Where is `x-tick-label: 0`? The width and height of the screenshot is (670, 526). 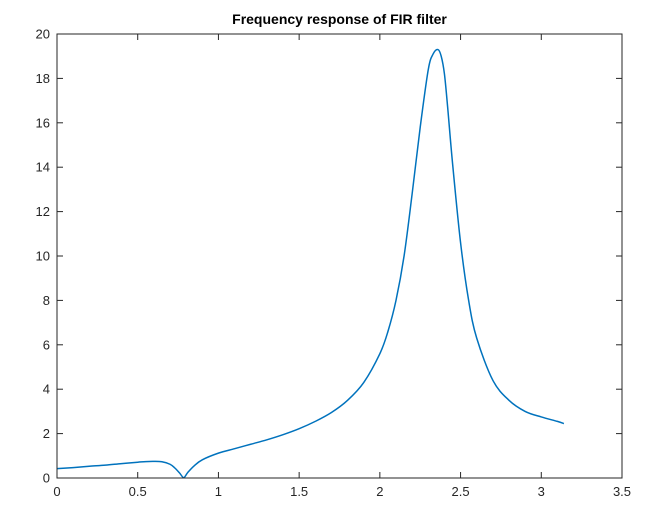
x-tick-label: 0 is located at coordinates (56, 491).